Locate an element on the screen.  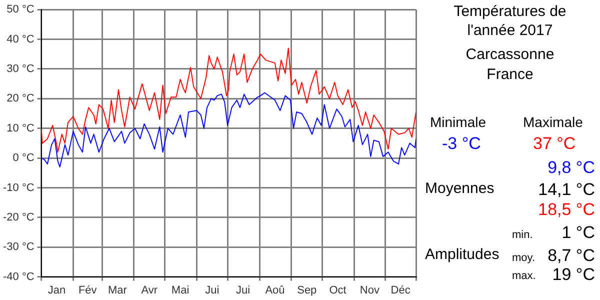
y-tick-label: -10 °C is located at coordinates (18, 188).